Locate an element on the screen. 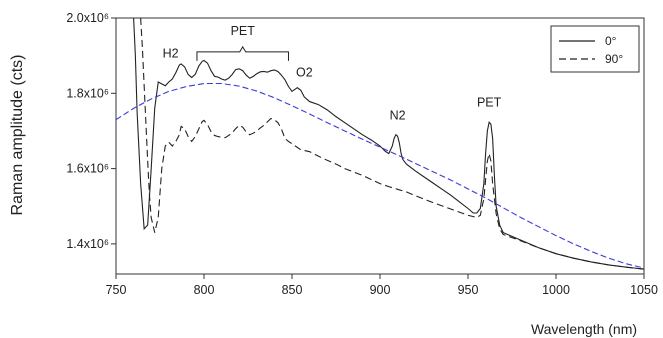  peak-label: H2 is located at coordinates (171, 54).